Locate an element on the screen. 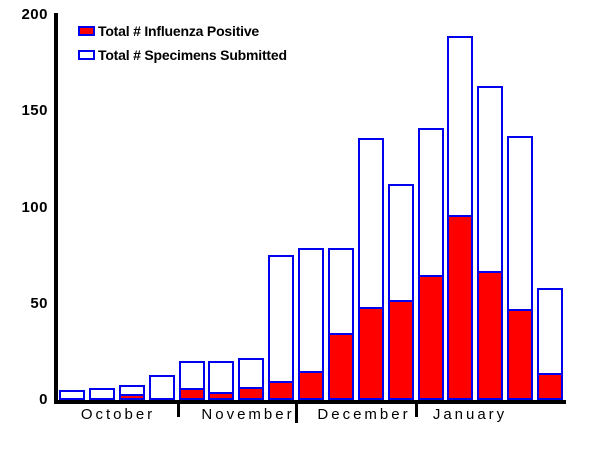 Image resolution: width=600 pixels, height=450 pixels. bar-positive-Nov wk3 is located at coordinates (251, 393).